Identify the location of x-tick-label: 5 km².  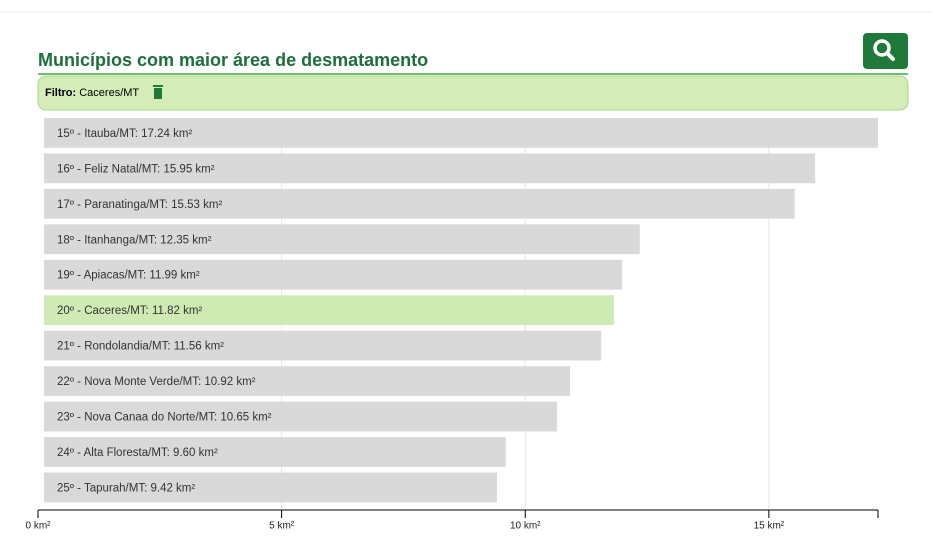
(282, 526).